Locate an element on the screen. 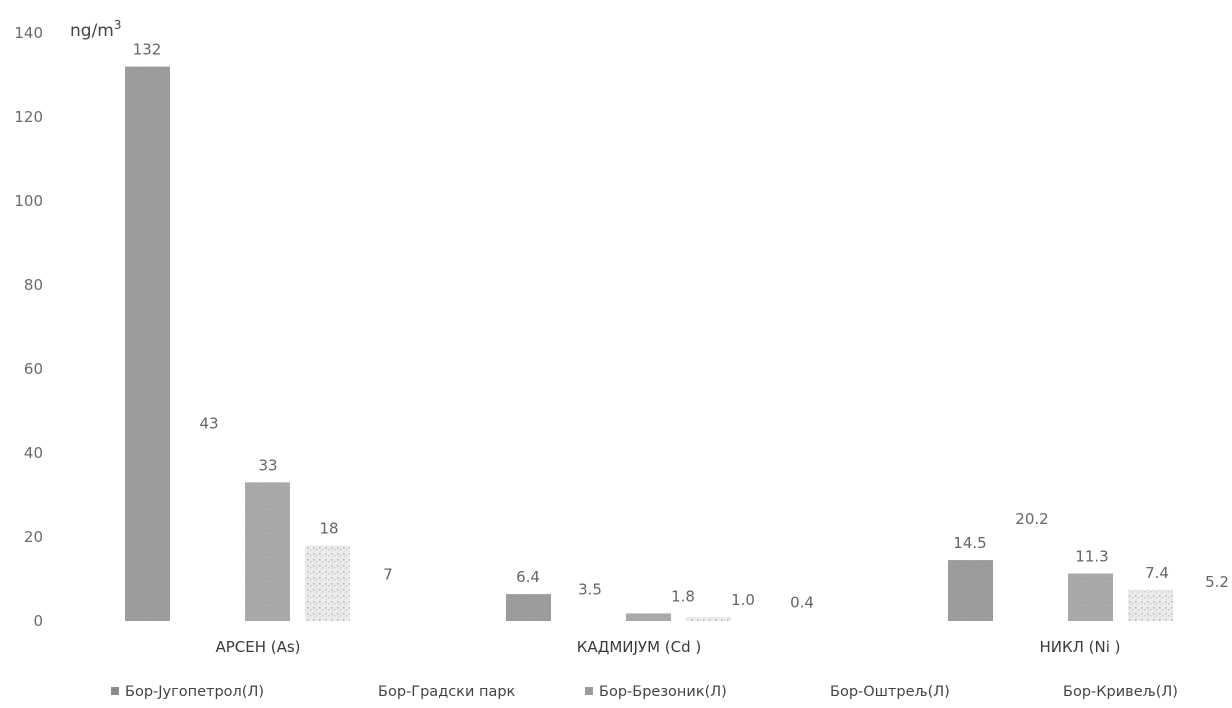 This screenshot has height=708, width=1232. data-label: 14.5 is located at coordinates (969, 543).